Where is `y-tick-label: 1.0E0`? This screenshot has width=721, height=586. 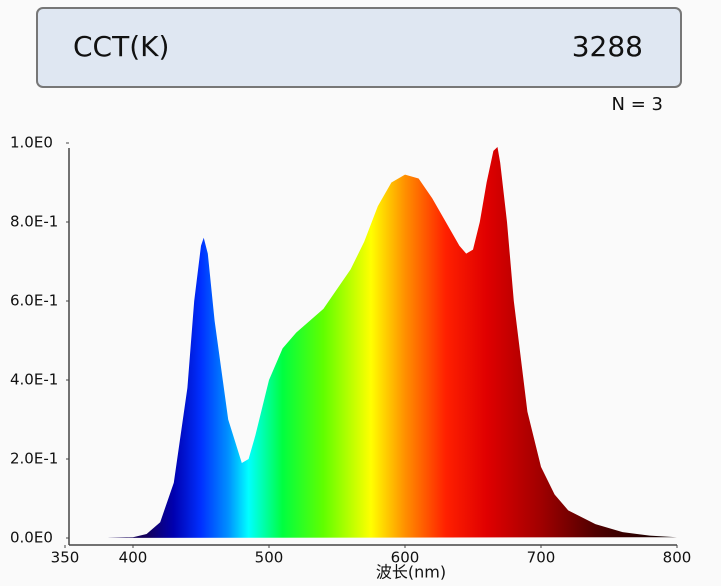 y-tick-label: 1.0E0 is located at coordinates (31, 143).